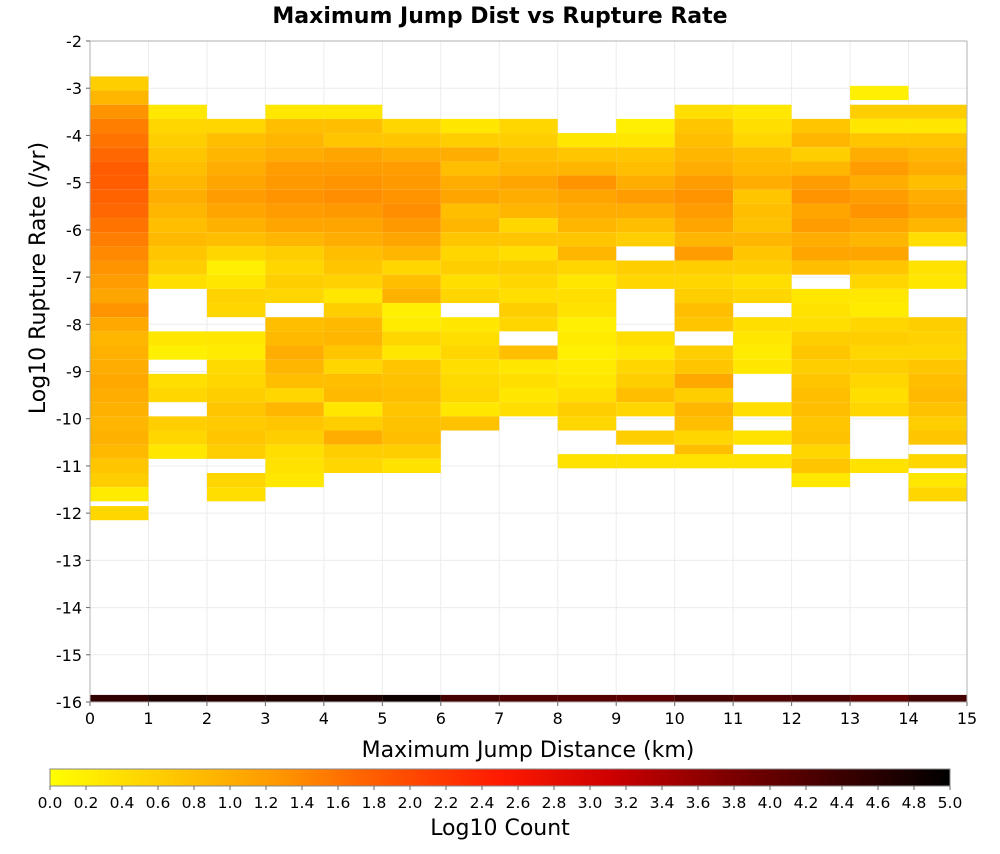 The image size is (1000, 854). Describe the element at coordinates (86, 803) in the screenshot. I see `colorbar-tick-label: 0.2` at that location.